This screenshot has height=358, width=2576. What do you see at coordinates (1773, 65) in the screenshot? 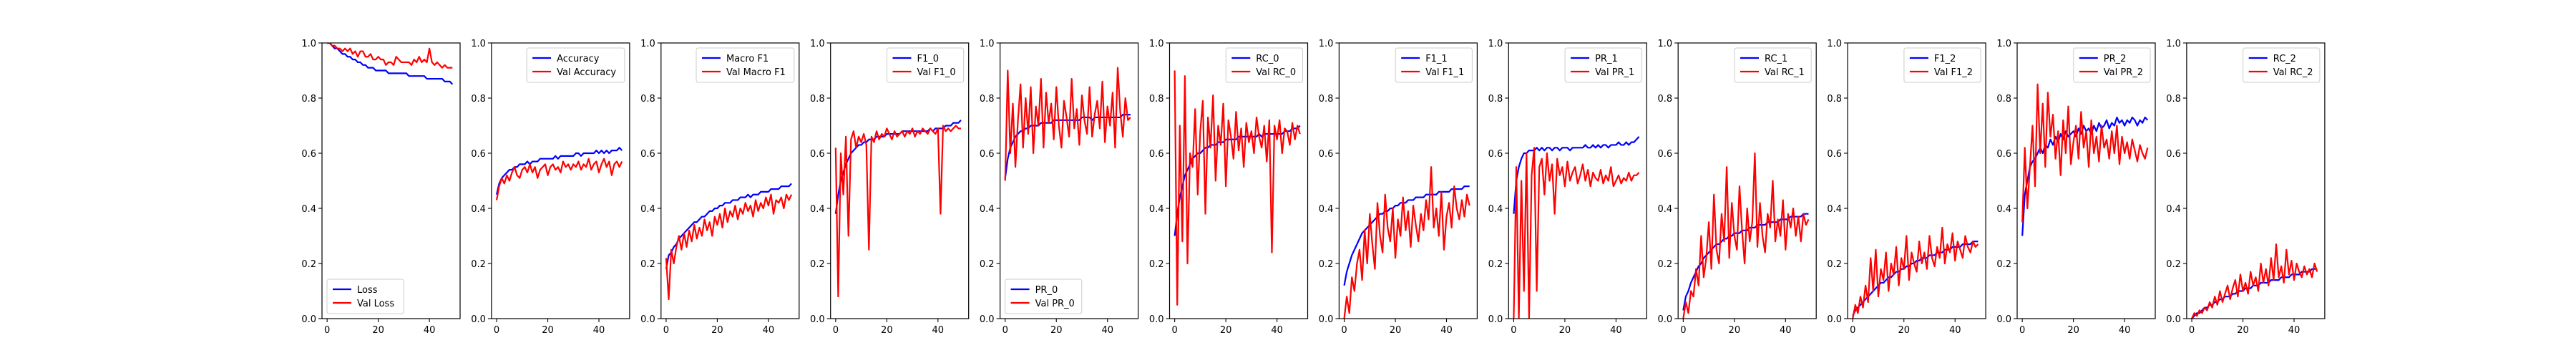
I see `legend: RC_1 Val RC_1` at bounding box center [1773, 65].